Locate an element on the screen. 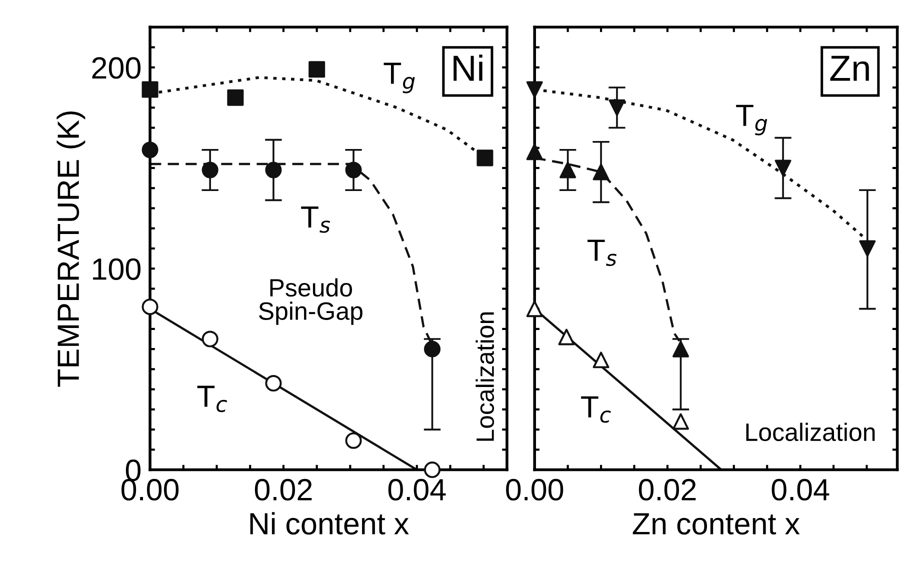  y-tick-label: 100 is located at coordinates (117, 269).